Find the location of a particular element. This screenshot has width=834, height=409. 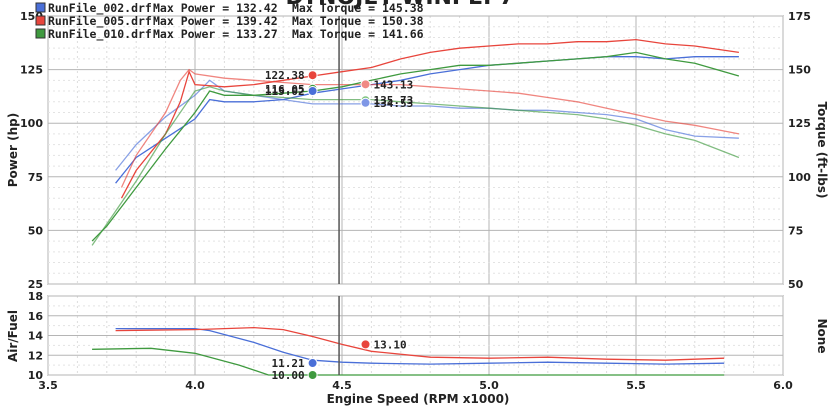

data-marker-label: 10.00 is located at coordinates (287, 375).